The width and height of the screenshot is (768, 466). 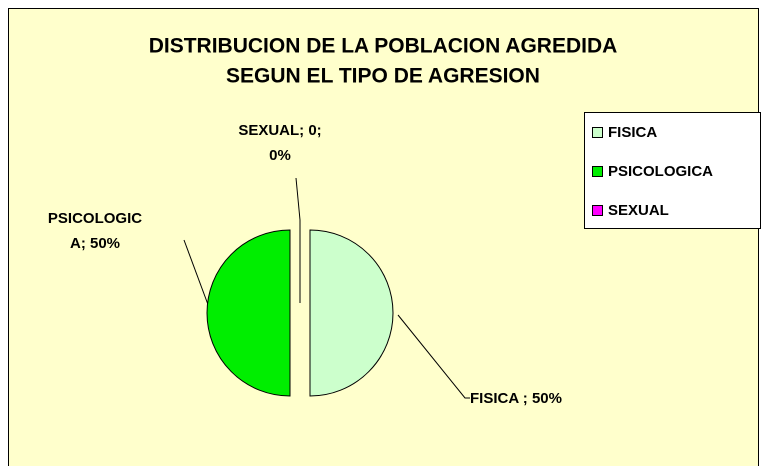 I want to click on data-label: SEXUAL; 0; 0%, so click(x=280, y=143).